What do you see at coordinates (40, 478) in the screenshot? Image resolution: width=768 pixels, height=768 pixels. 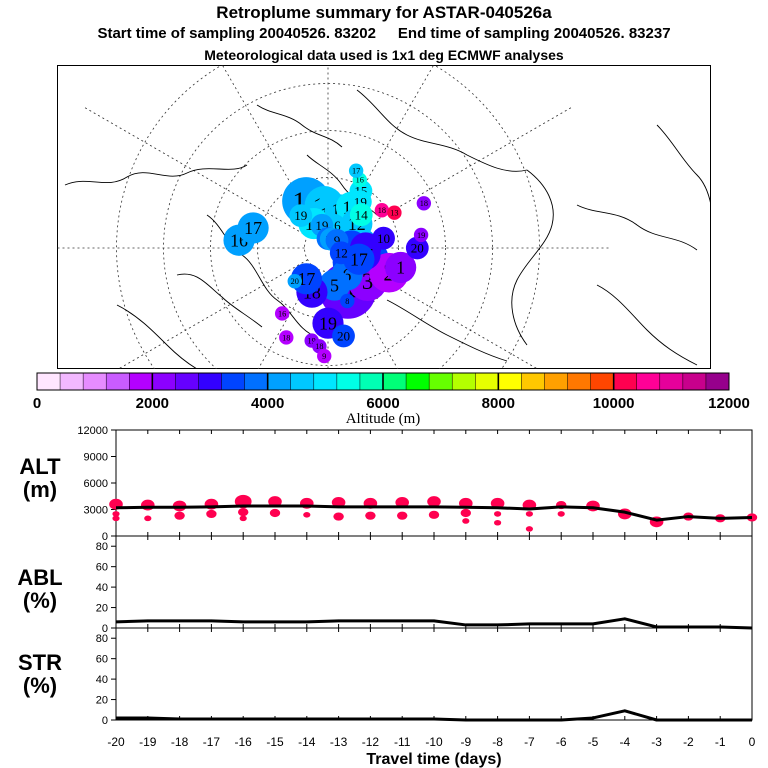 I see `alt-panel-label: ALT (m)` at bounding box center [40, 478].